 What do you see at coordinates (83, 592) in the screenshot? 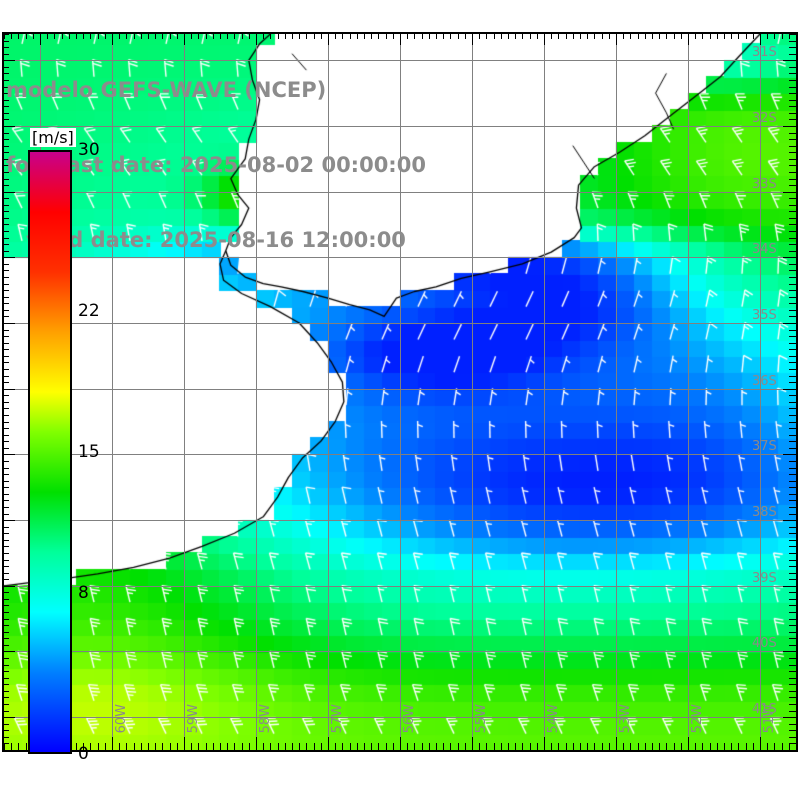
I see `colorbar-tick-8: 8` at bounding box center [83, 592].